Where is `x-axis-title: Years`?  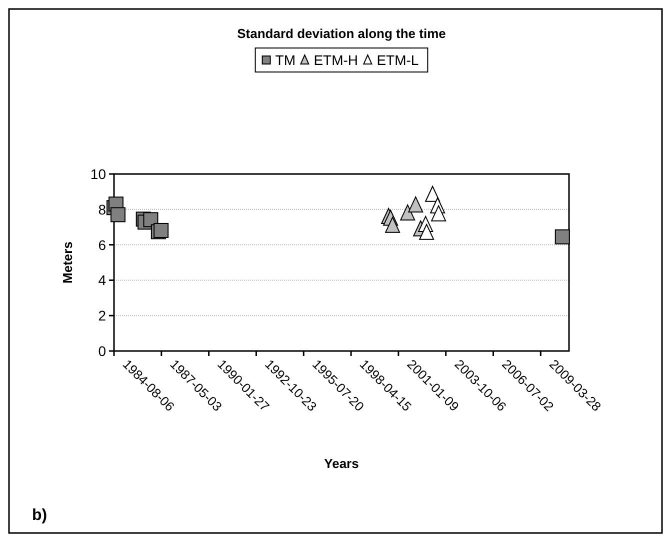 x-axis-title: Years is located at coordinates (341, 463).